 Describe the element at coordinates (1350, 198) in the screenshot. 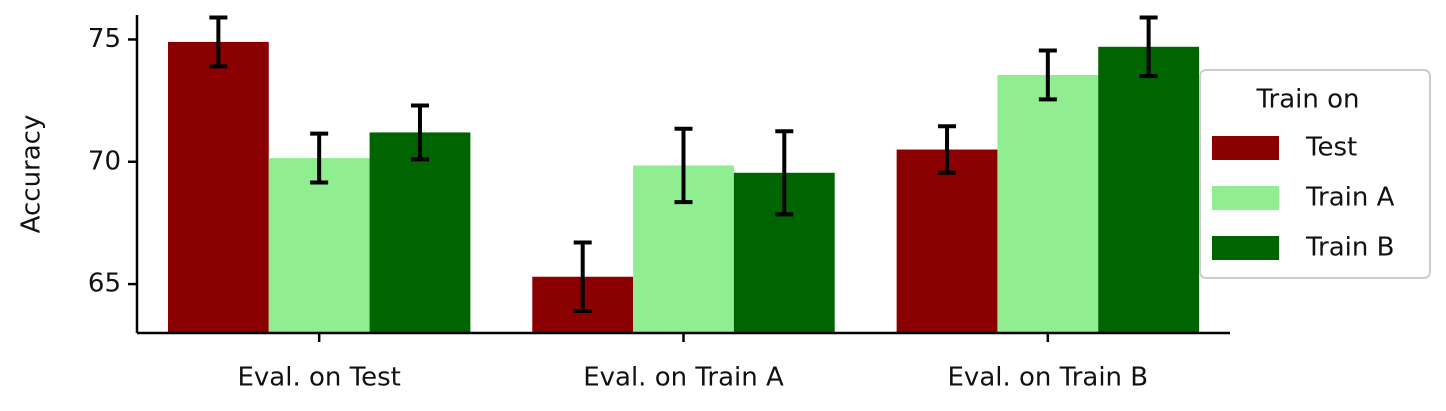

I see `legend-label: Train A` at that location.